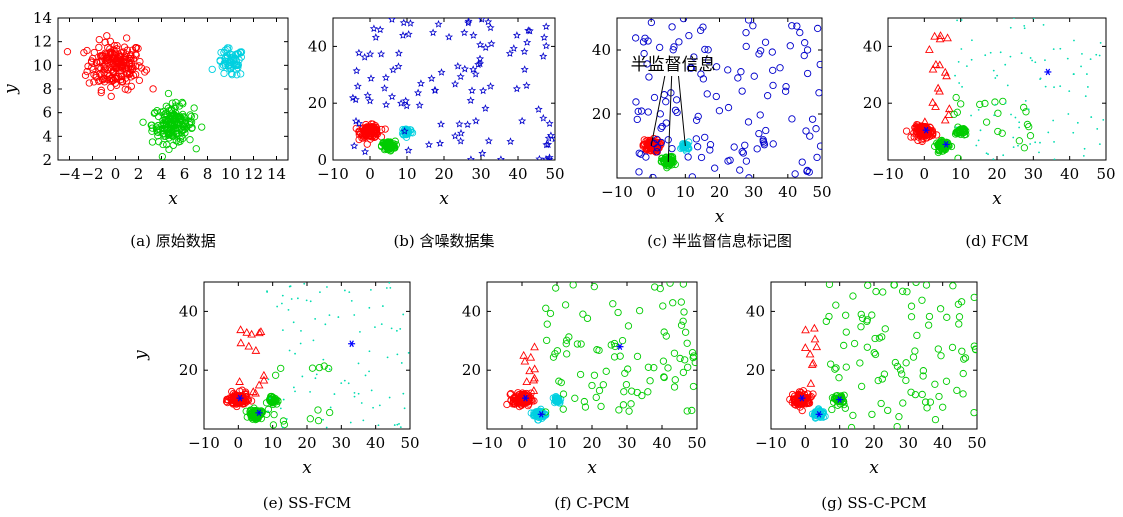 This screenshot has height=517, width=1123. Describe the element at coordinates (272, 443) in the screenshot. I see `x-tick-label: 10` at that location.